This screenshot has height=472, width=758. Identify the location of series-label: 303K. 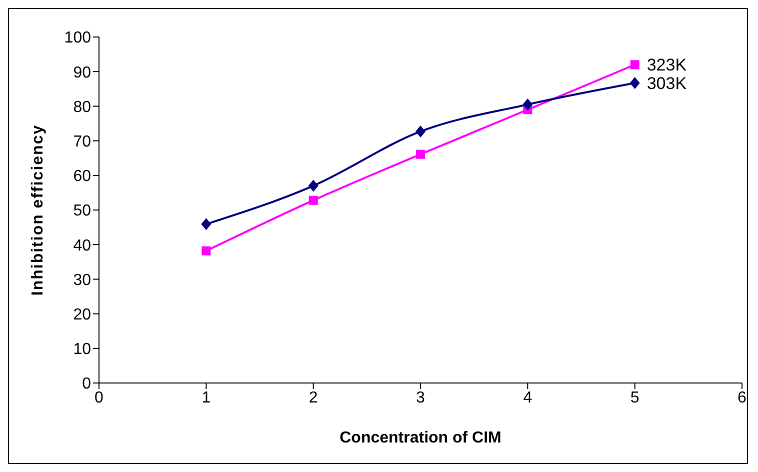
(667, 84).